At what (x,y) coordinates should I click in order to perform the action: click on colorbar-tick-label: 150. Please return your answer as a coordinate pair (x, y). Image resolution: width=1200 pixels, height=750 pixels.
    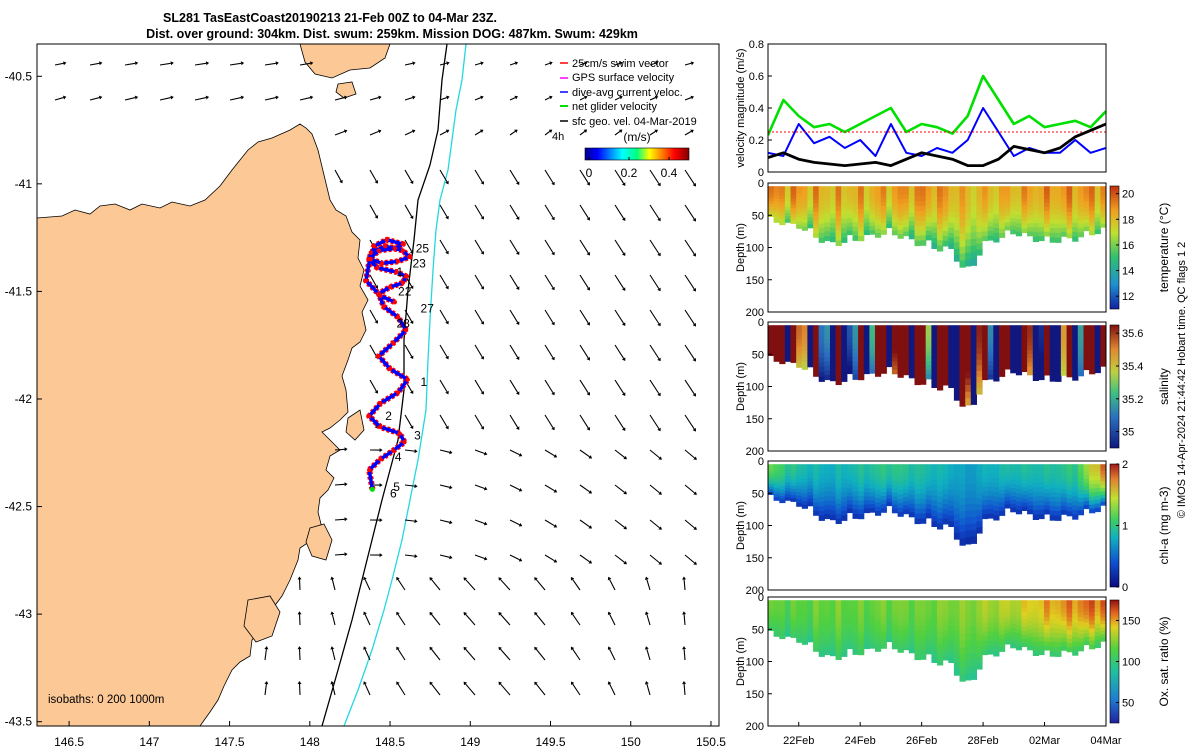
    Looking at the image, I should click on (1131, 622).